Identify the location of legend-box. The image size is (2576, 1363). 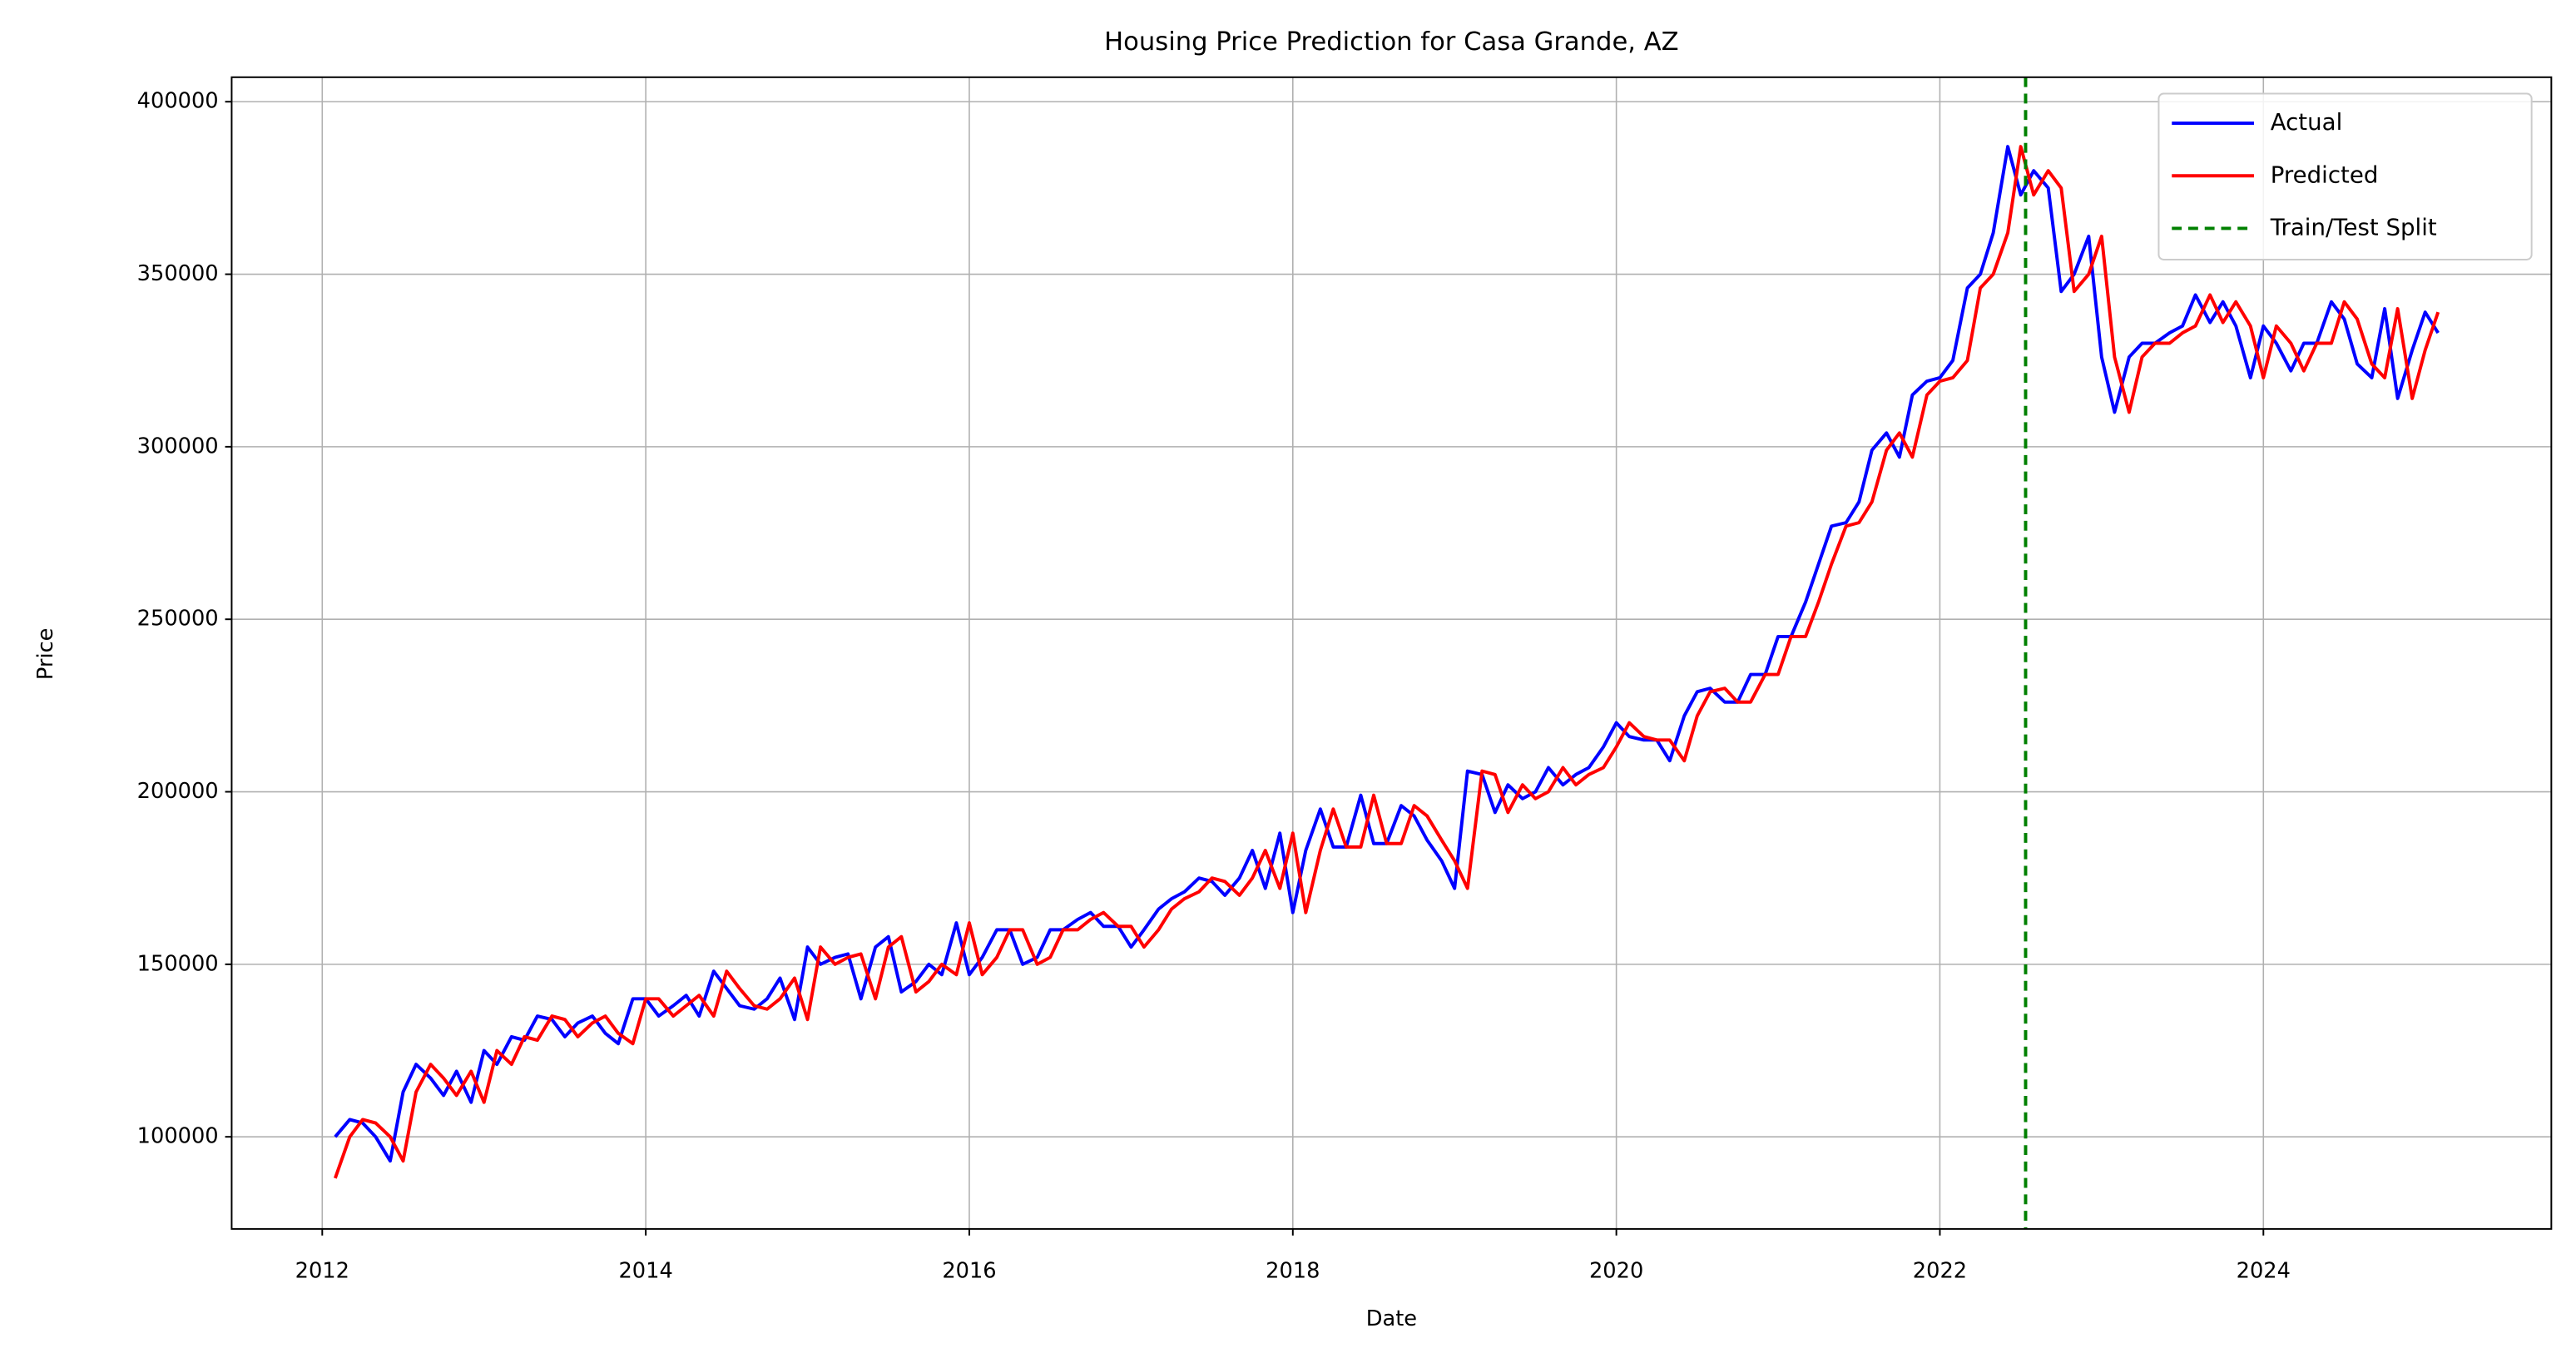
(2345, 176).